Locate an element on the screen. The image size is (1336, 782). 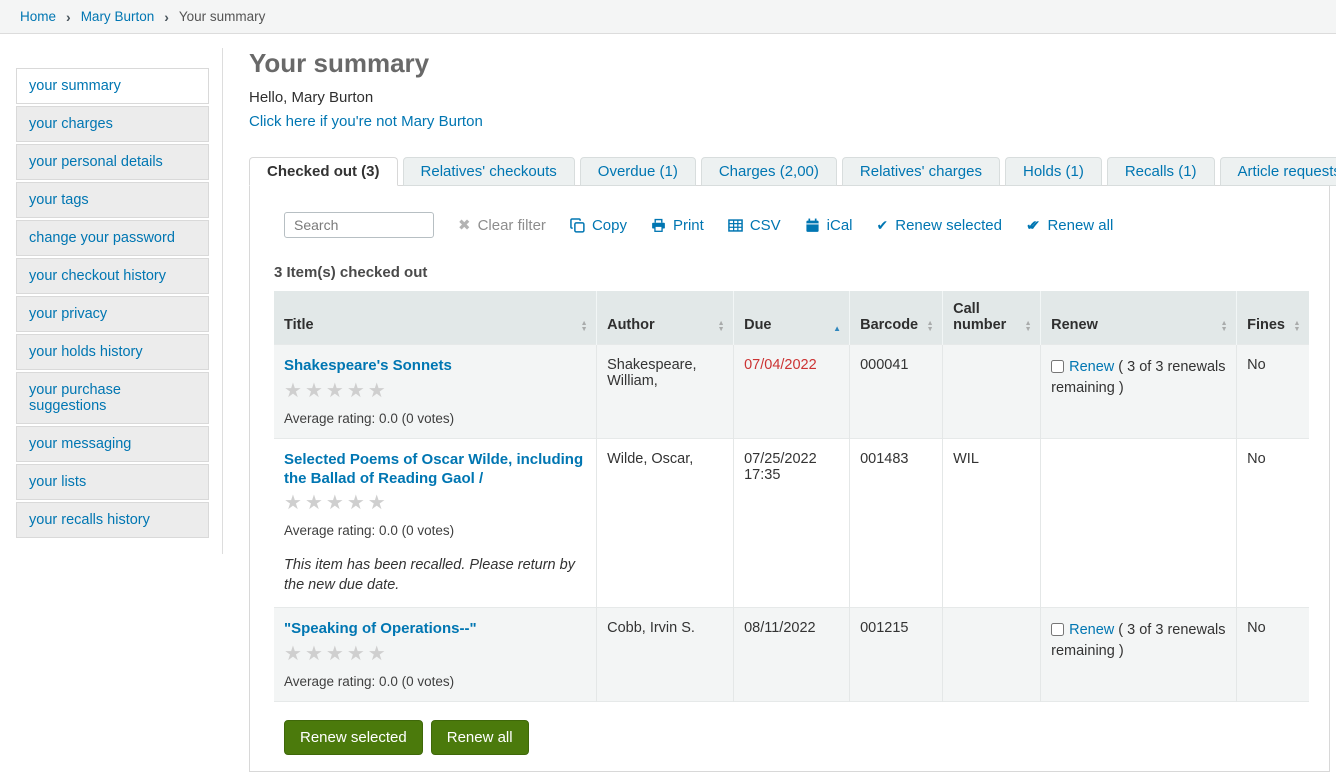
author-cell: Shakespeare, William, is located at coordinates (665, 391).